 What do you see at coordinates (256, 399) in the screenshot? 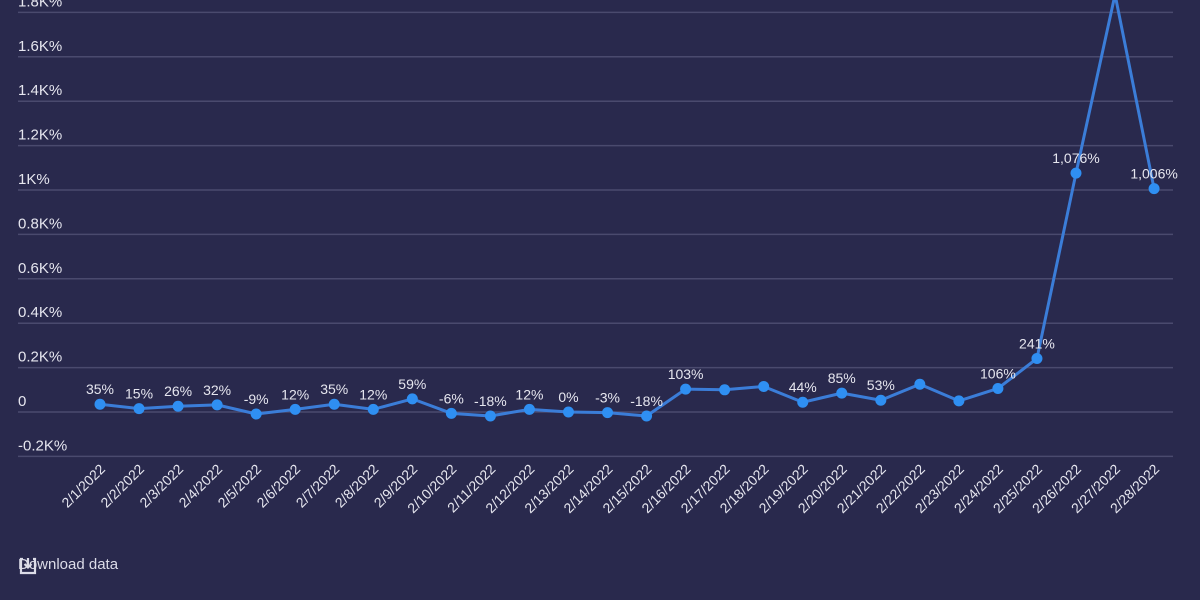
I see `data-label: -9%` at bounding box center [256, 399].